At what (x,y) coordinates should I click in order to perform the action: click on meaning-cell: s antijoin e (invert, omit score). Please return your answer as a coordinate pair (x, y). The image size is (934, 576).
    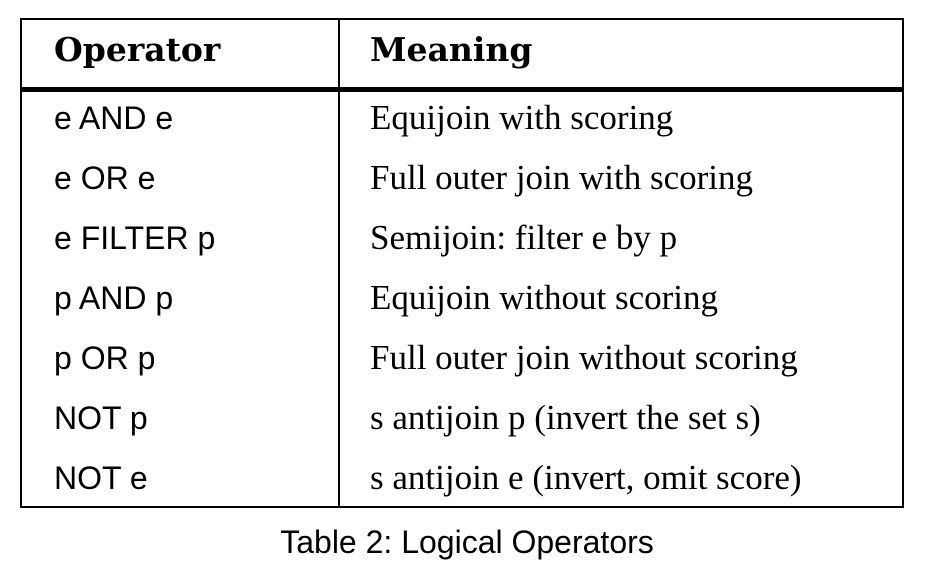
    Looking at the image, I should click on (586, 477).